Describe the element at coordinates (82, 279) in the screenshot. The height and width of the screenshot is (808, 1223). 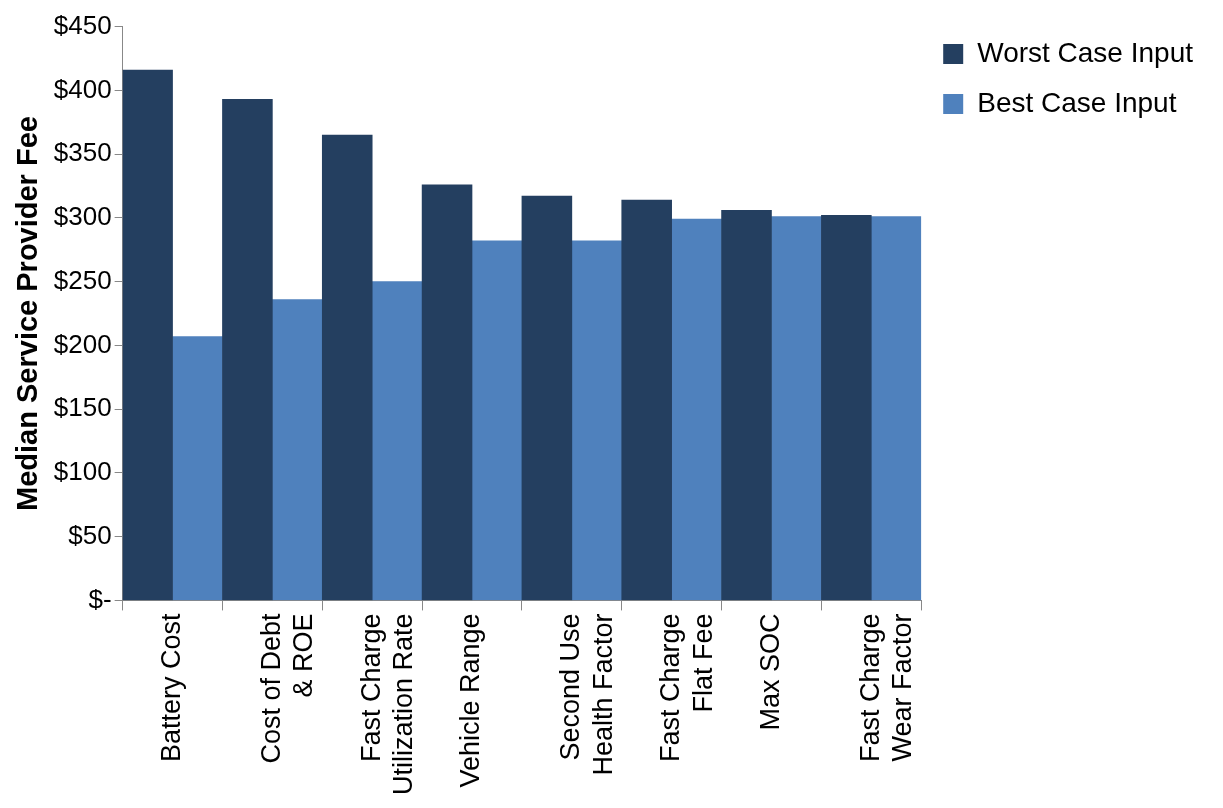
I see `y-tick-label: $250` at that location.